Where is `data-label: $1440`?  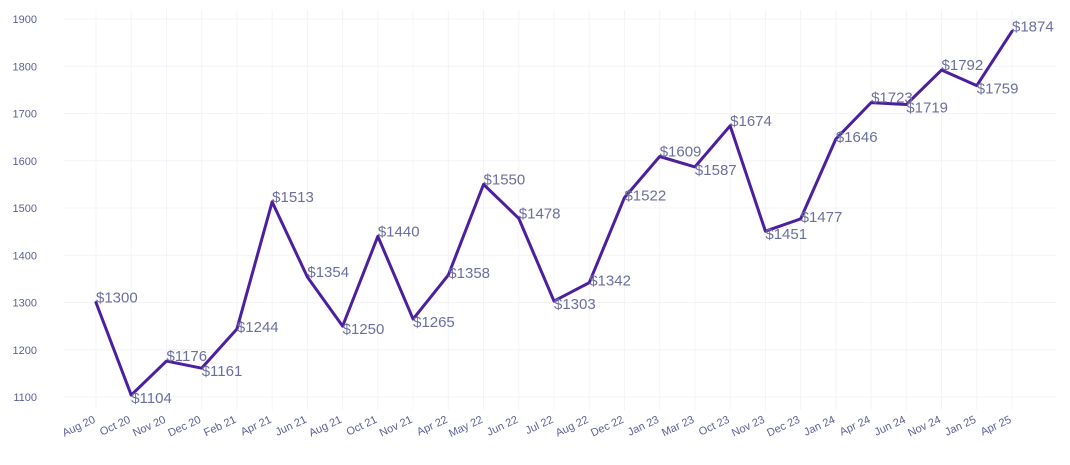 data-label: $1440 is located at coordinates (399, 231).